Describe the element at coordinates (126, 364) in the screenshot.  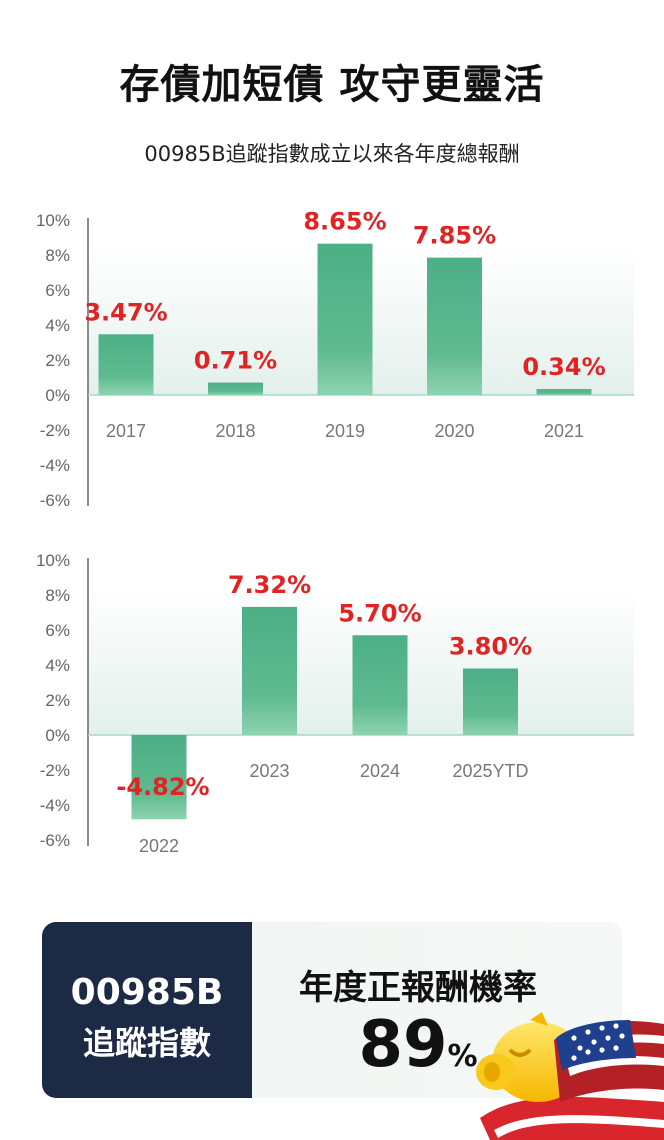
I see `bar-2017` at that location.